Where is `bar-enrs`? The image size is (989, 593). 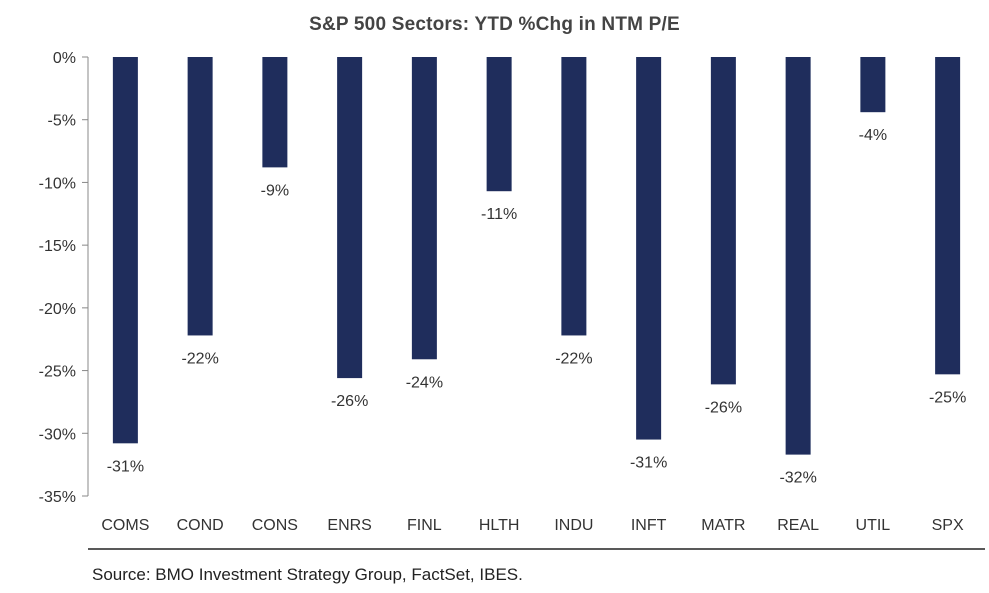 bar-enrs is located at coordinates (350, 218).